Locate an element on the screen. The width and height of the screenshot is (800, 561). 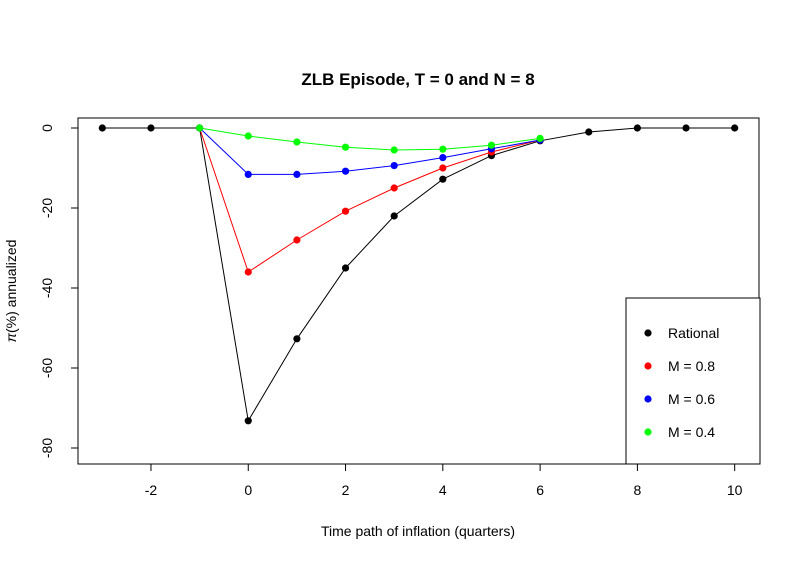
legend-label: M = 0.6 is located at coordinates (691, 399).